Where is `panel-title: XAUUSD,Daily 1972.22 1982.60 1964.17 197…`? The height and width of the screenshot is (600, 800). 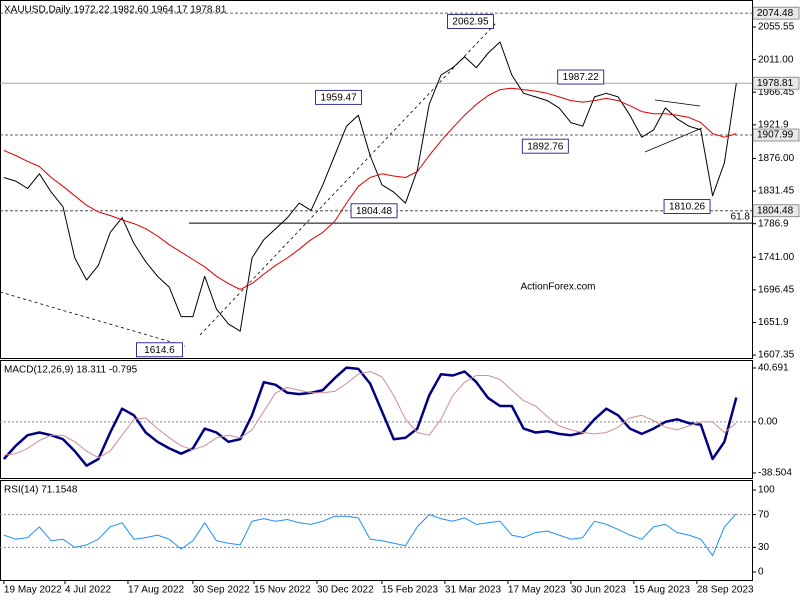
panel-title: XAUUSD,Daily 1972.22 1982.60 1964.17 197… is located at coordinates (115, 10).